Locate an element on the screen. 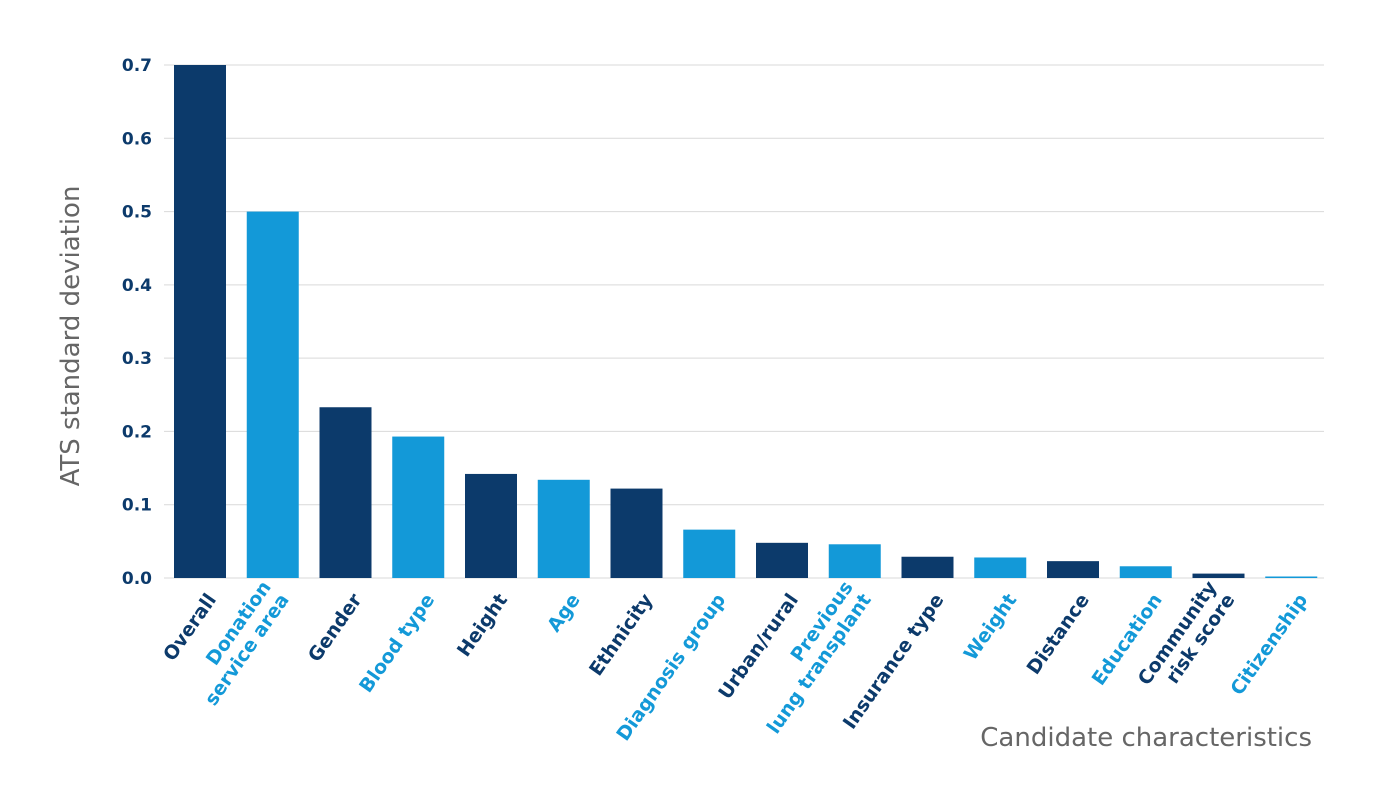 The width and height of the screenshot is (1400, 788). x-tick-label-line: Ethnicity is located at coordinates (621, 634).